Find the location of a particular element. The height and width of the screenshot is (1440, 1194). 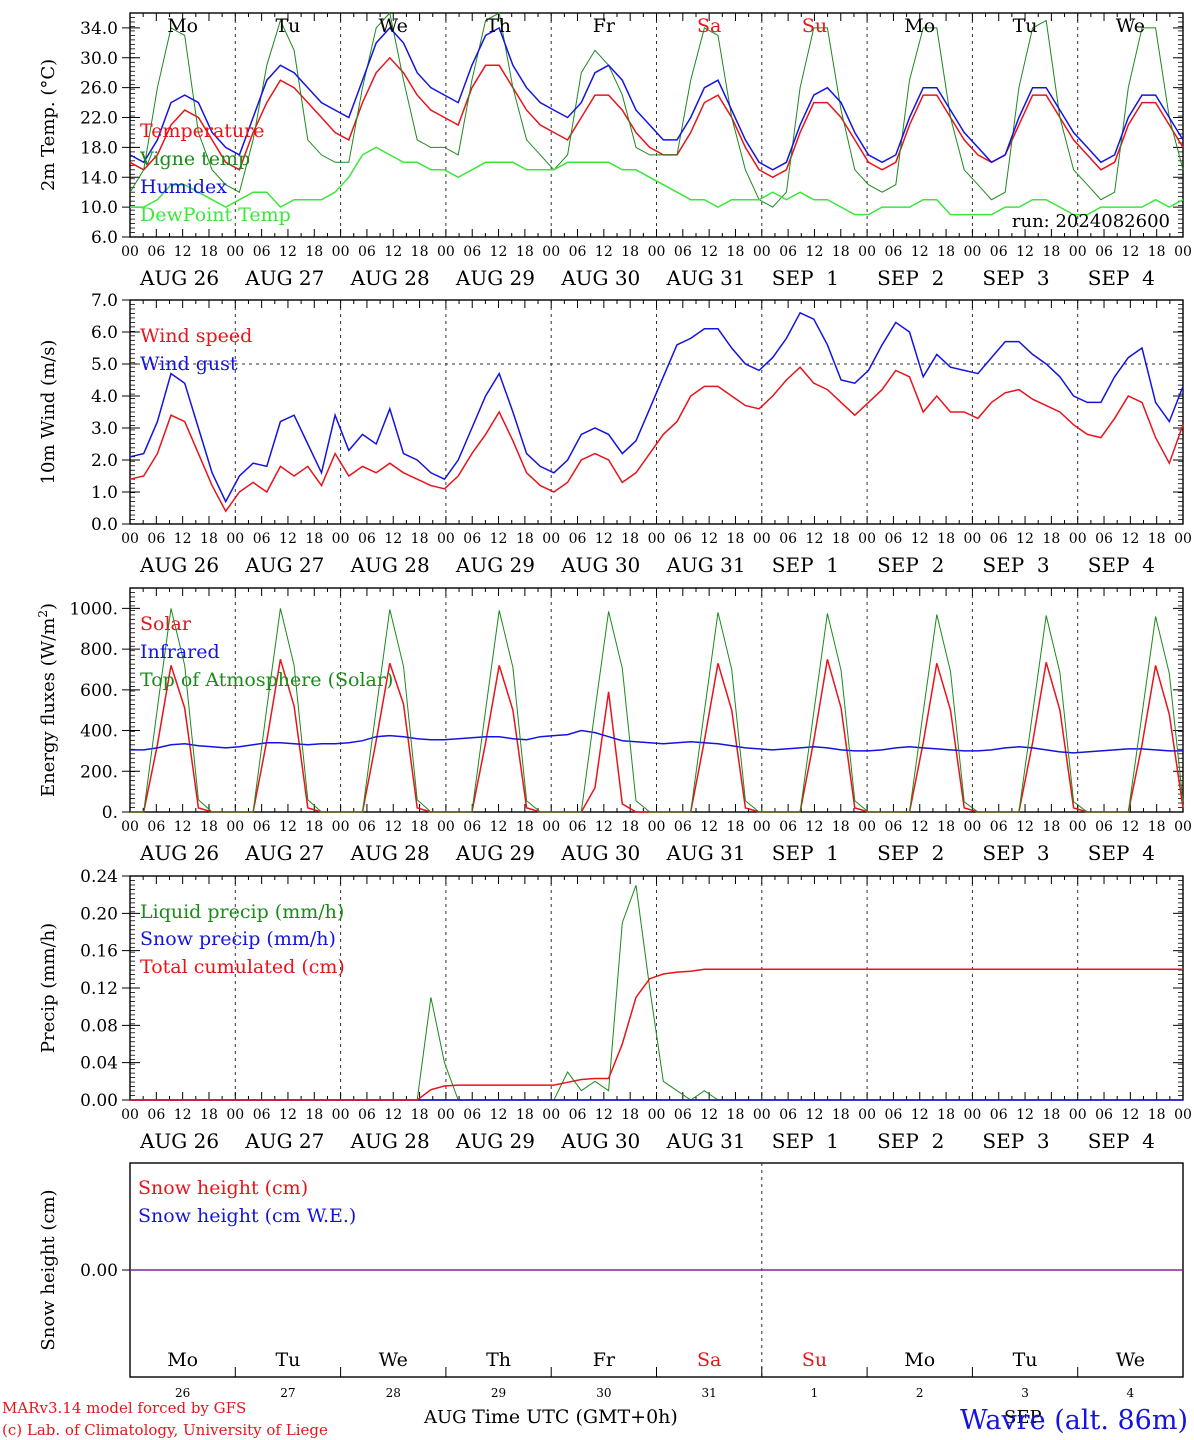

day-number-label: 29 is located at coordinates (498, 1393).